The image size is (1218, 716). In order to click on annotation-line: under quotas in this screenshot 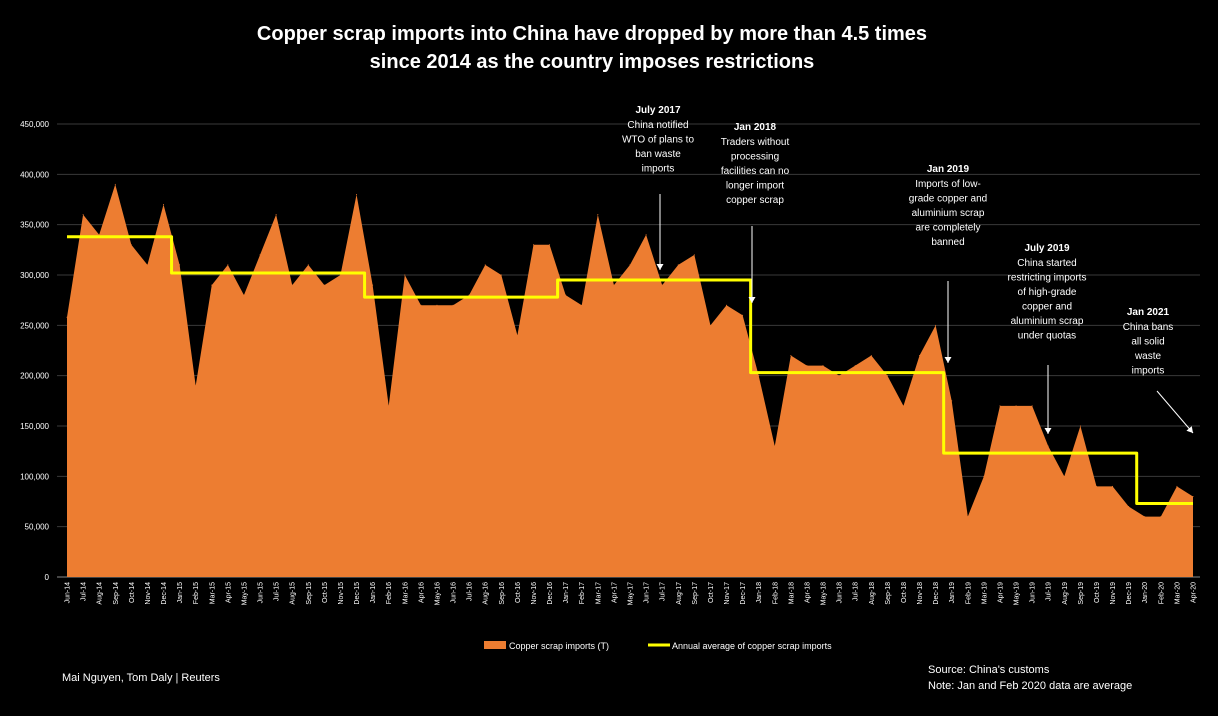, I will do `click(1047, 336)`.